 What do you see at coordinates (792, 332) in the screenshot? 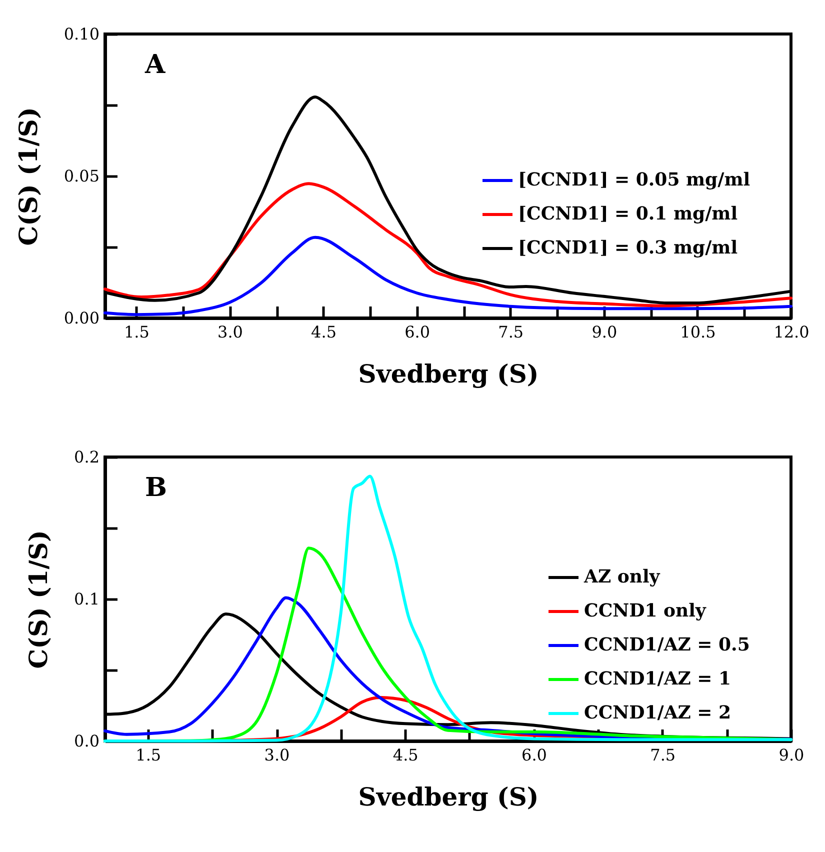
I see `x-tick-label: 12.0` at bounding box center [792, 332].